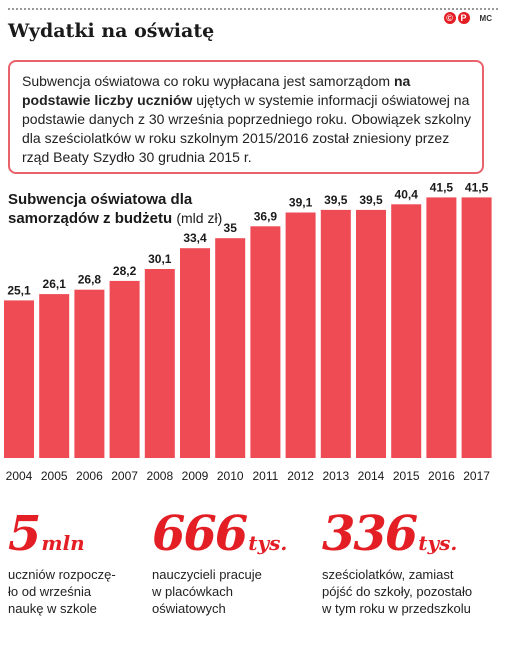  Describe the element at coordinates (253, 9) in the screenshot. I see `top-divider` at that location.